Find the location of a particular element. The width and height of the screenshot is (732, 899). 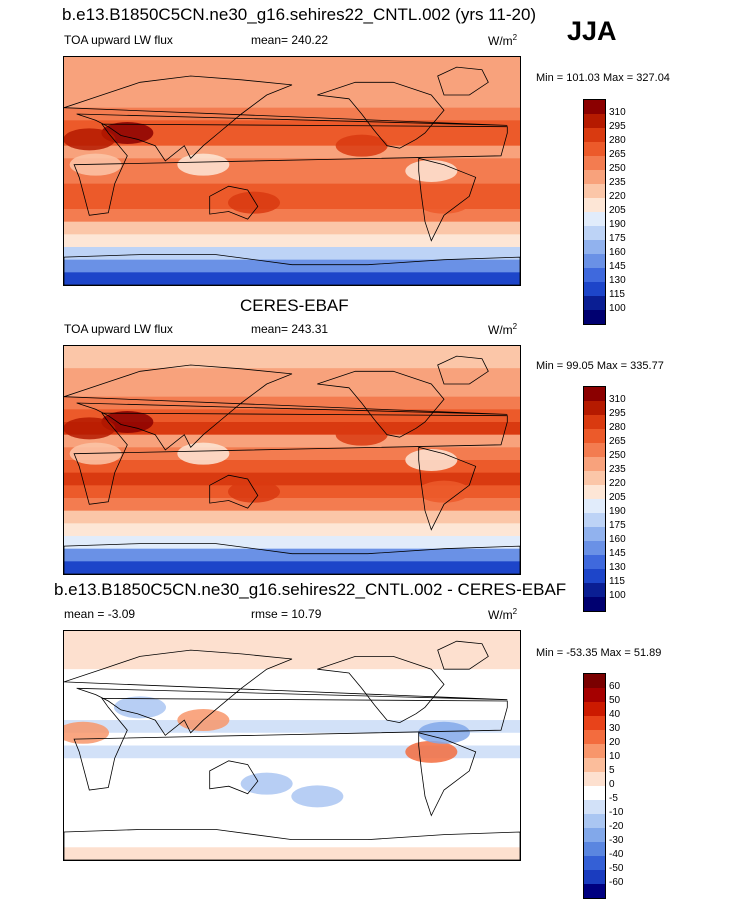

colorbar-tick-label: 310 is located at coordinates (617, 112).